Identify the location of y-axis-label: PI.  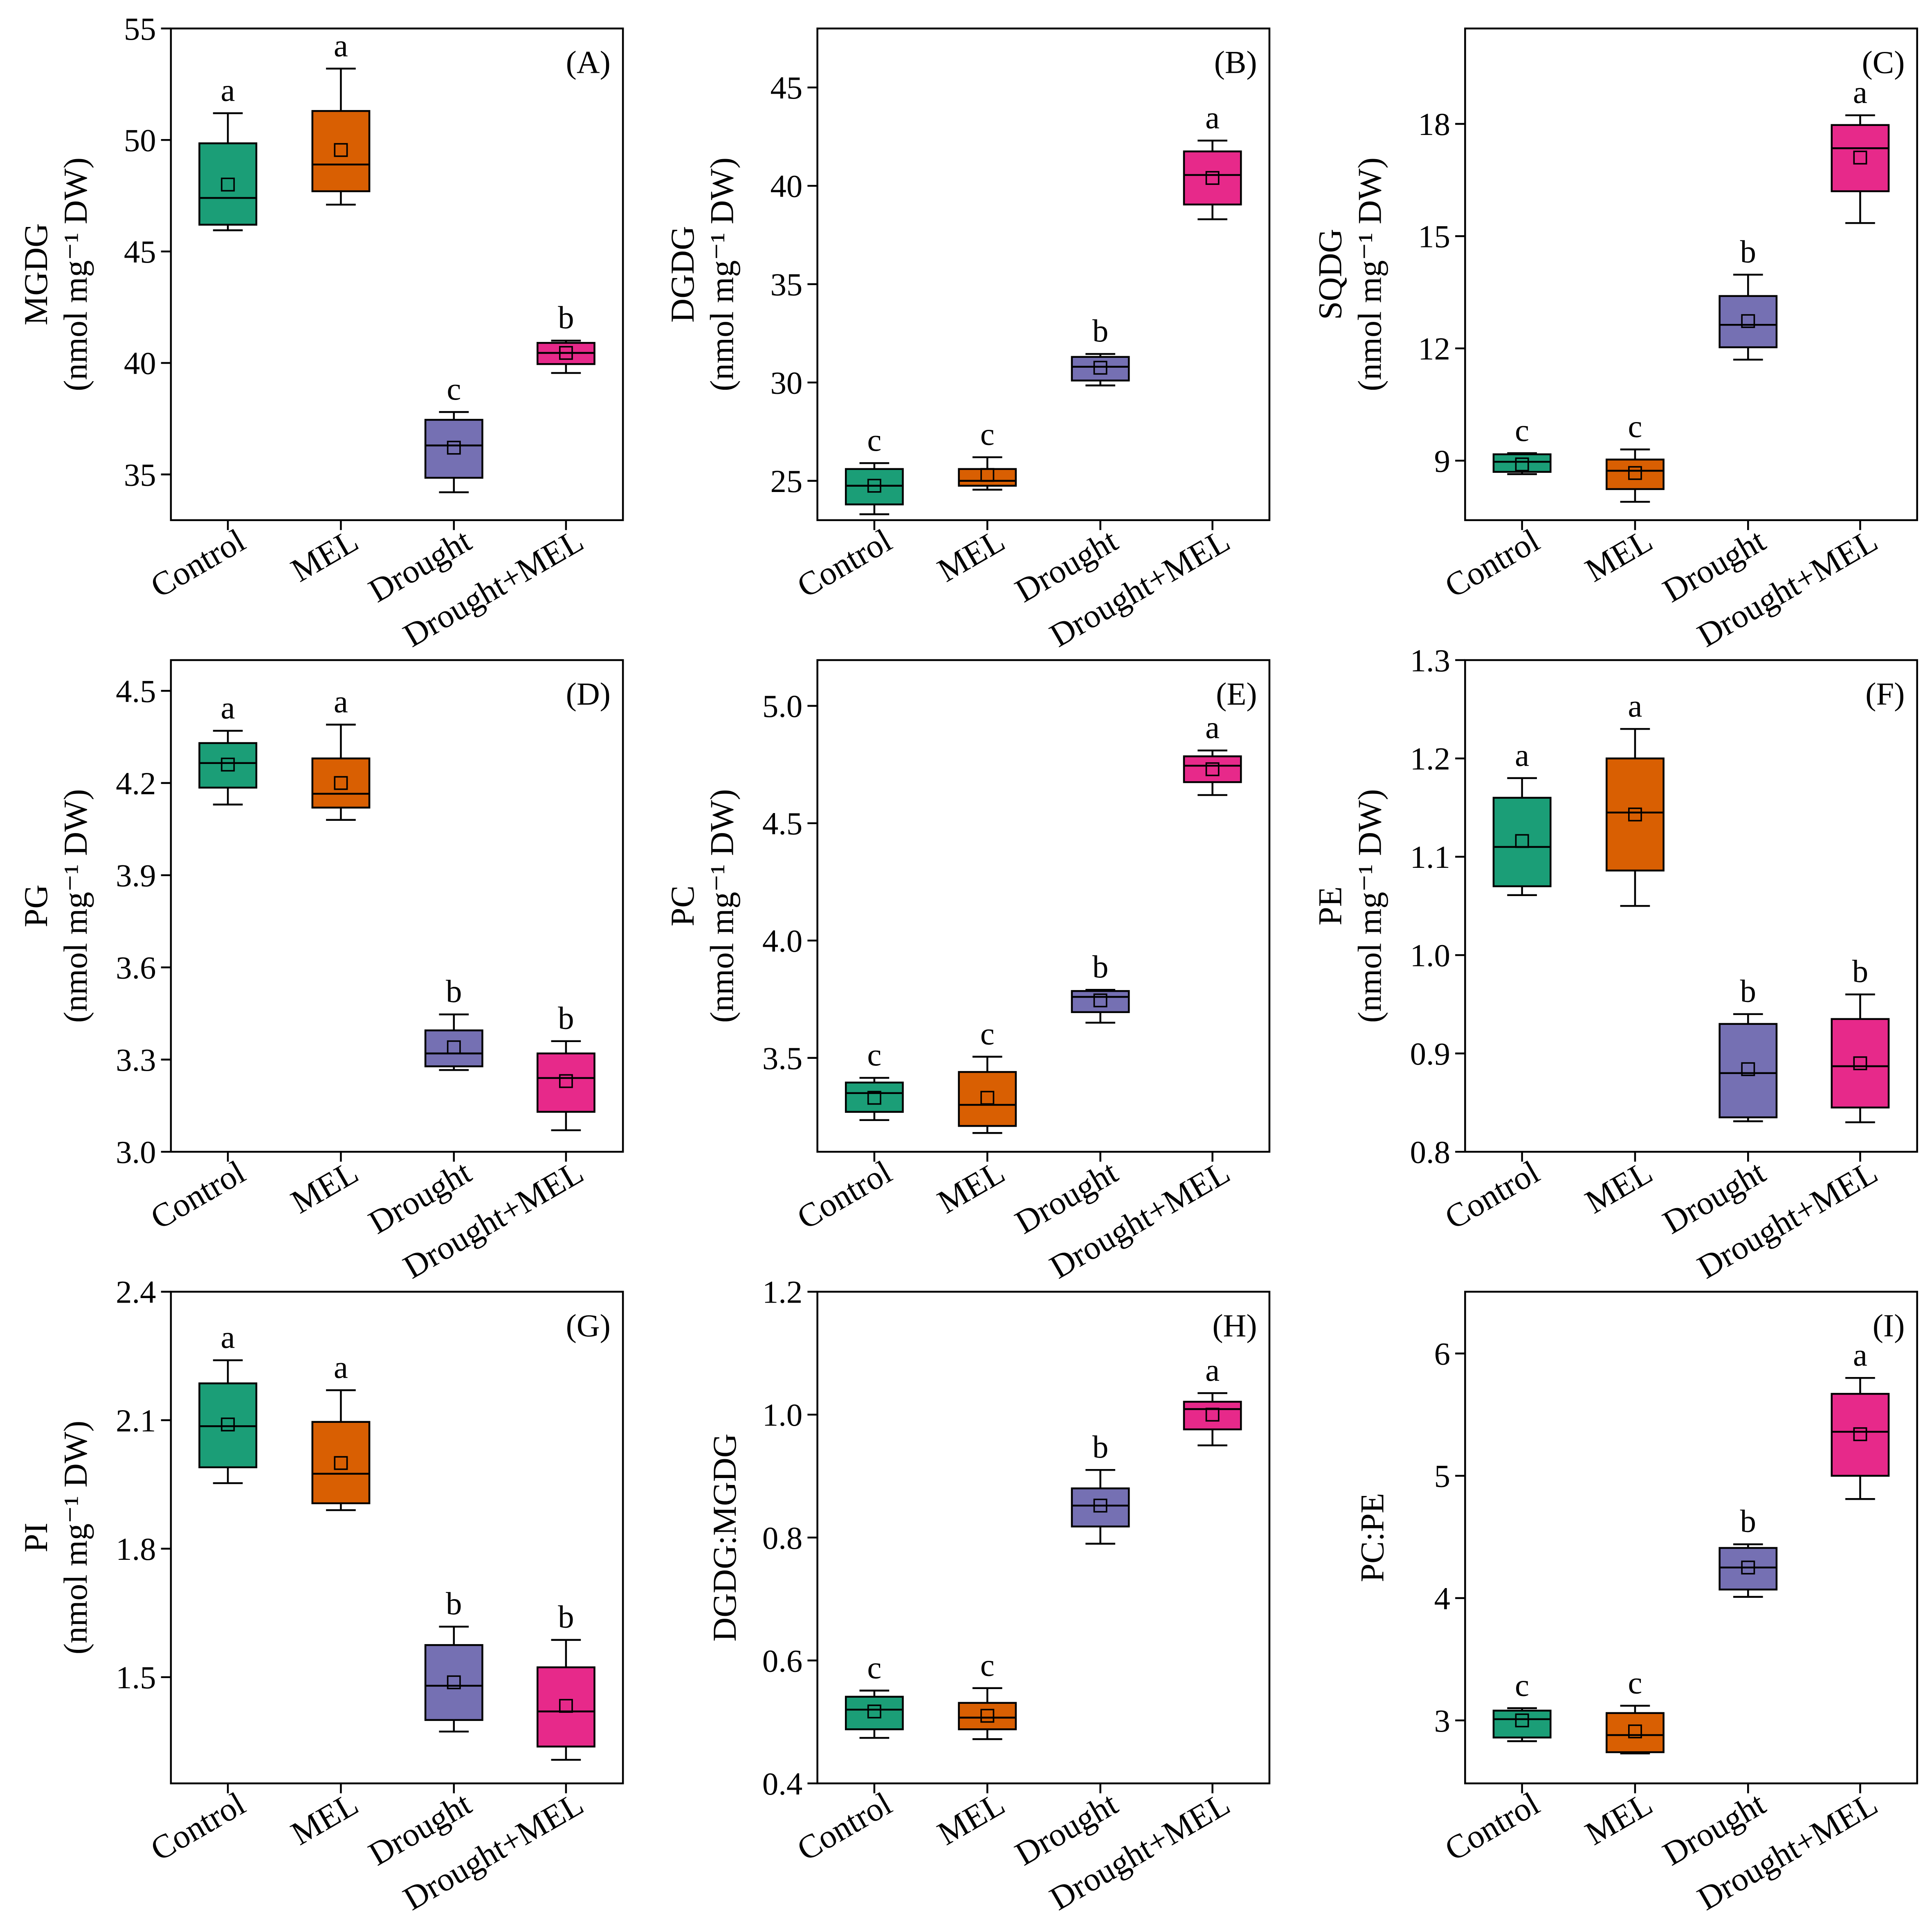
(35, 1537).